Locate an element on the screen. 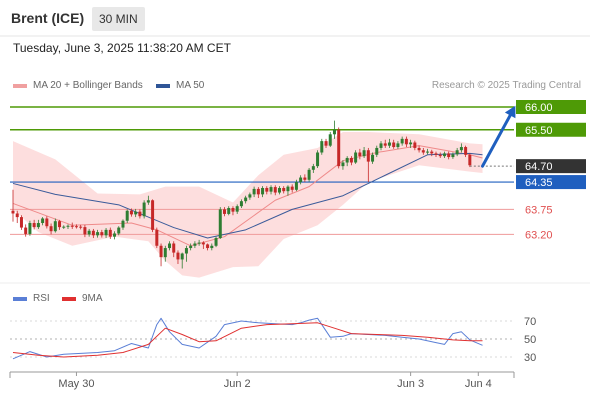 This screenshot has width=590, height=400. rsi-line is located at coordinates (247, 338).